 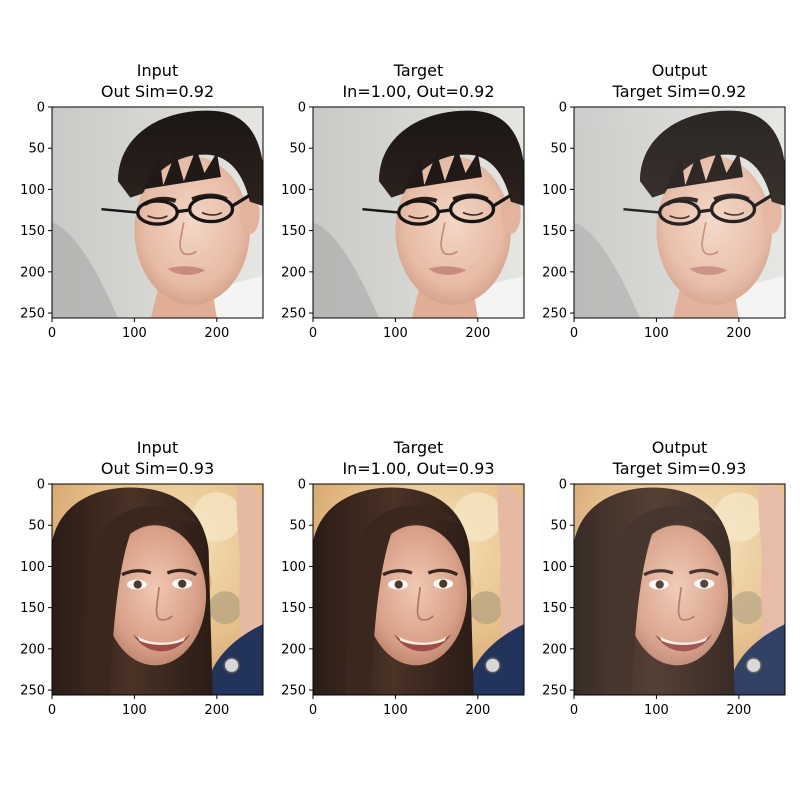 I want to click on panel-subtitle: In=1.00, Out=0.92, so click(x=418, y=91).